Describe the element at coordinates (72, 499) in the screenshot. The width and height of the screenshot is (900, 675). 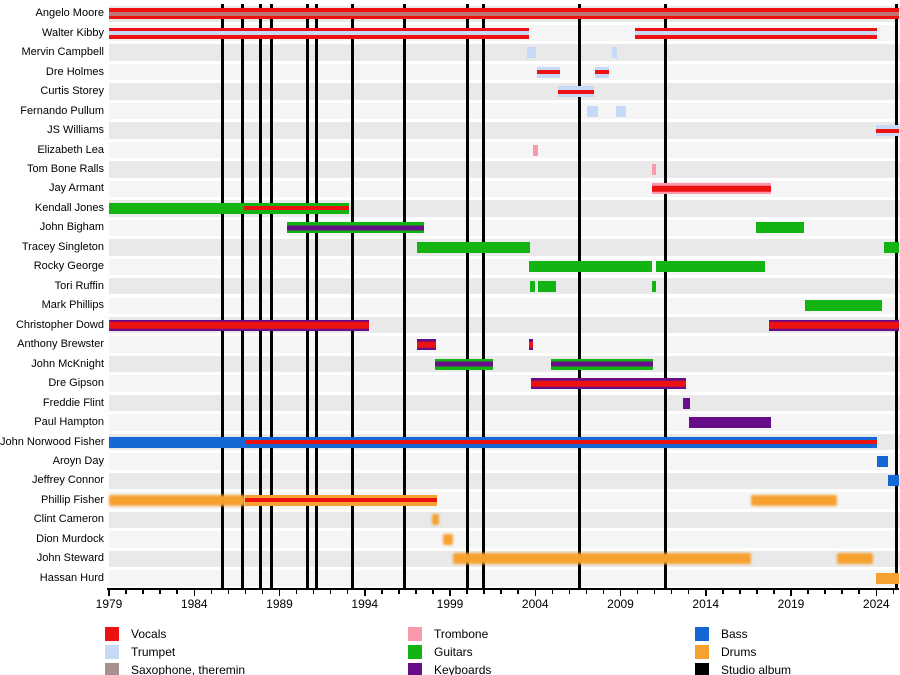
I see `member-name: Phillip Fisher` at that location.